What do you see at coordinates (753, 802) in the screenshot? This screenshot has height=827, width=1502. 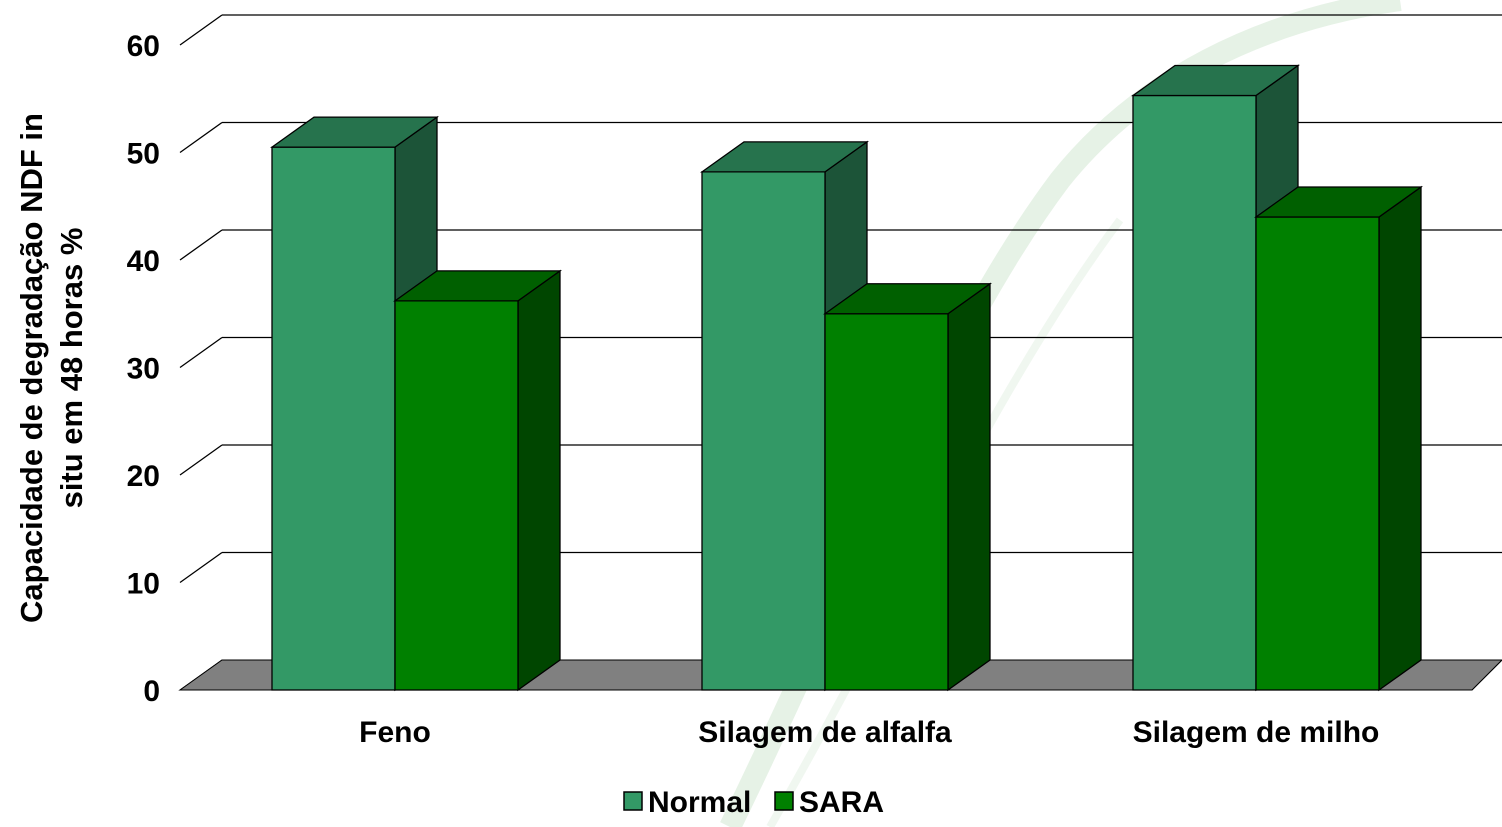 I see `legend: Normal SARA` at bounding box center [753, 802].